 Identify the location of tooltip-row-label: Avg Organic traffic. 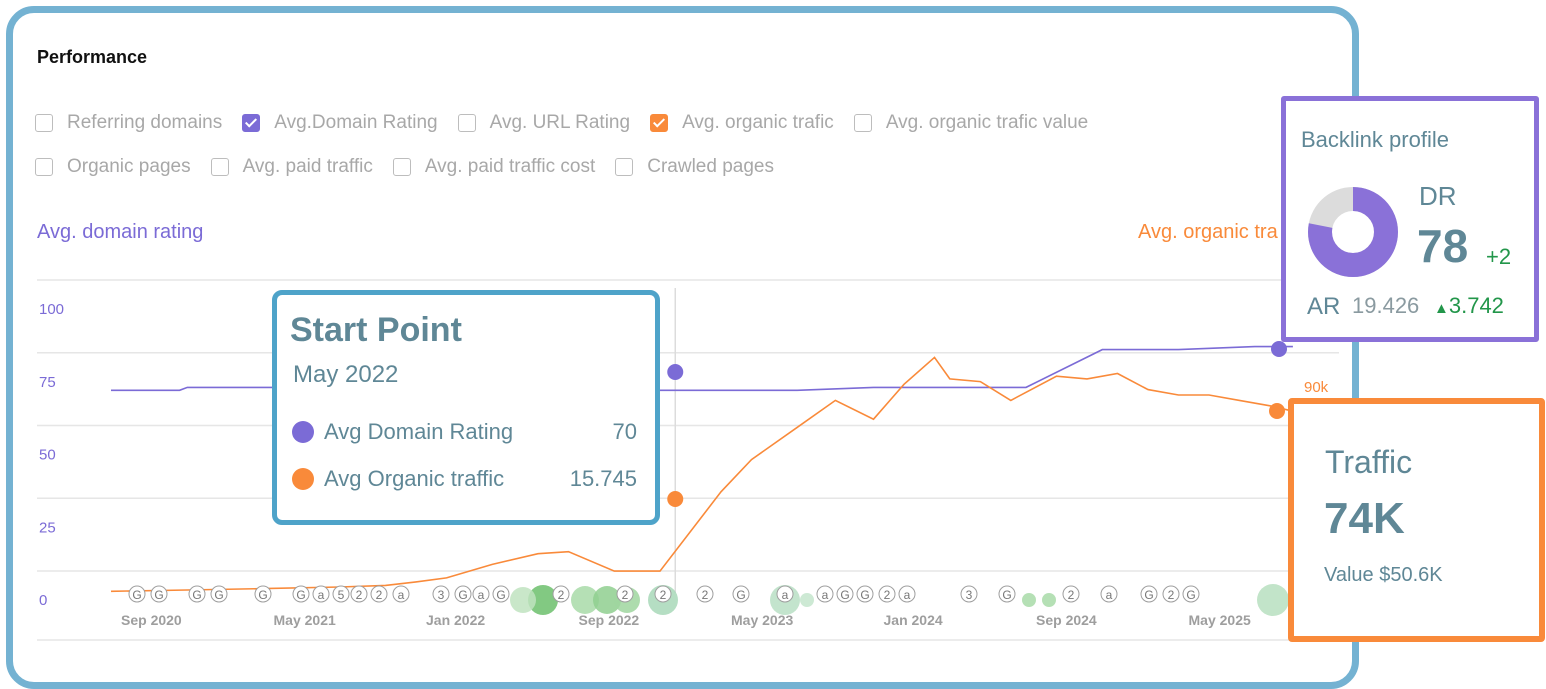
(414, 478).